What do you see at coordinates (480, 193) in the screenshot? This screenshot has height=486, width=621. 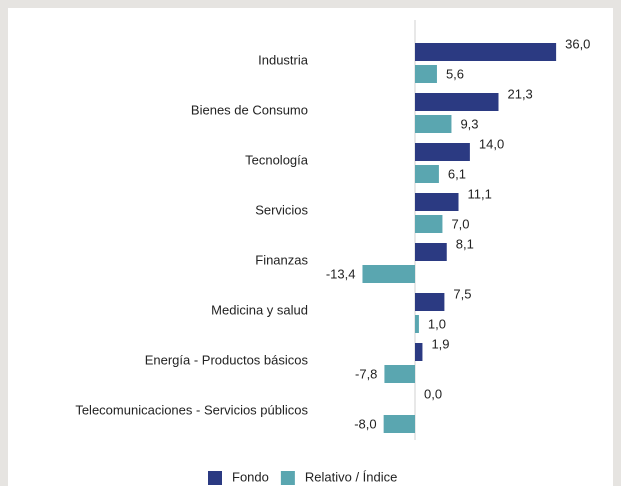 I see `data-label: 11,1` at bounding box center [480, 193].